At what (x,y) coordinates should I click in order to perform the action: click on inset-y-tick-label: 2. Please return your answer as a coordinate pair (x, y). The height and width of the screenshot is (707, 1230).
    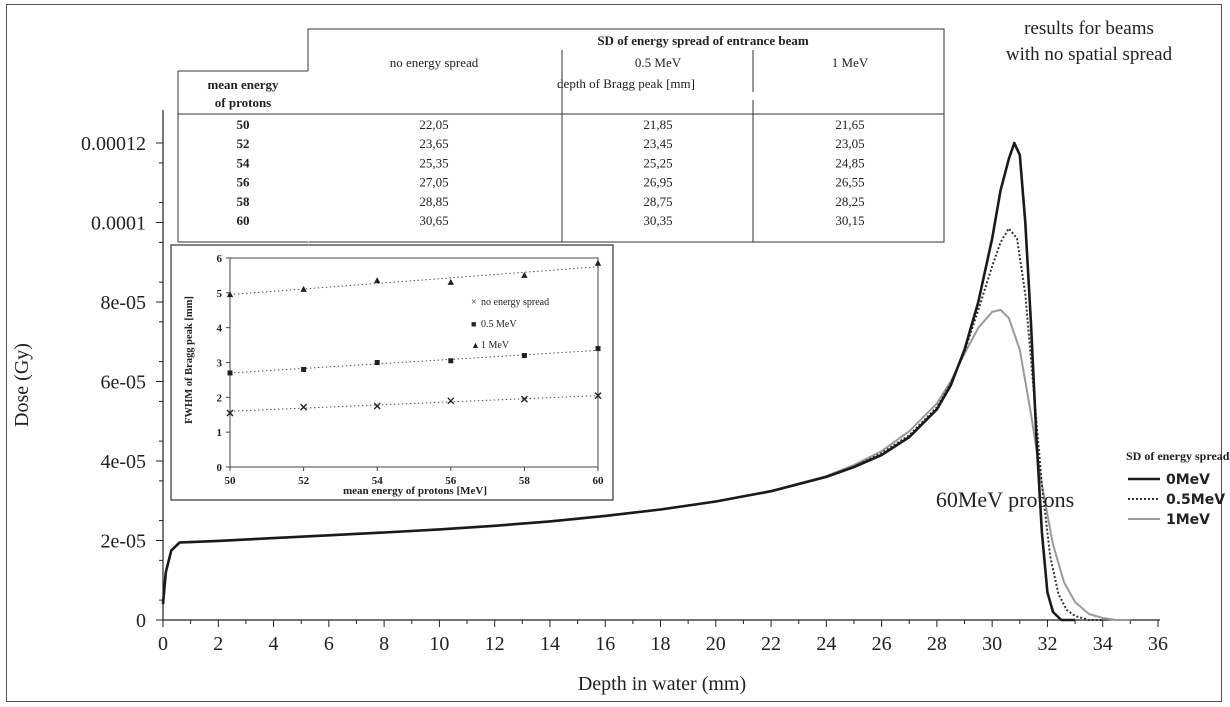
    Looking at the image, I should click on (220, 398).